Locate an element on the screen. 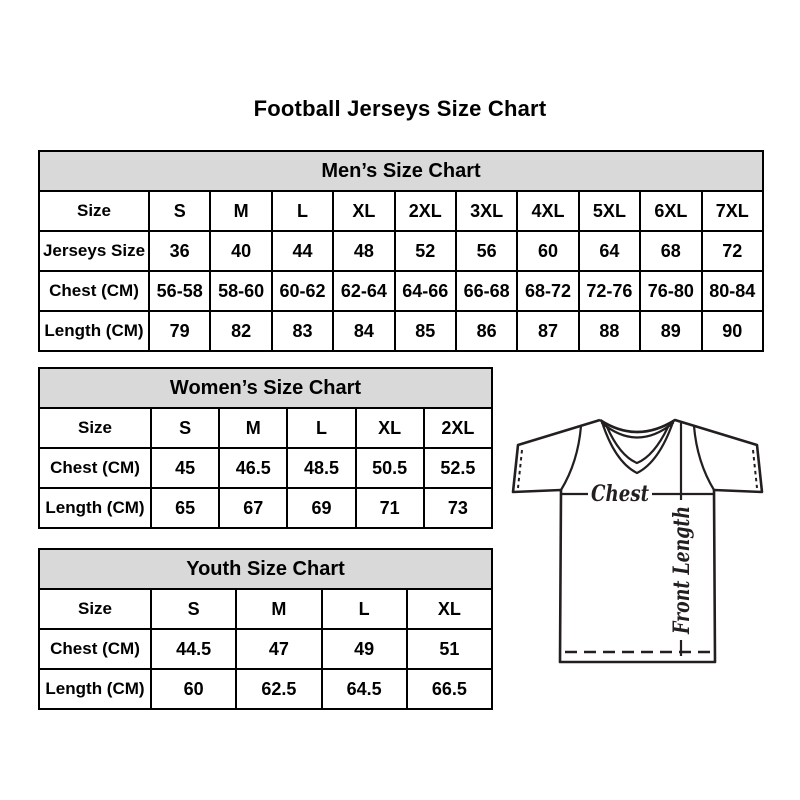 The width and height of the screenshot is (800, 800). table-cell: 46.5 is located at coordinates (253, 468).